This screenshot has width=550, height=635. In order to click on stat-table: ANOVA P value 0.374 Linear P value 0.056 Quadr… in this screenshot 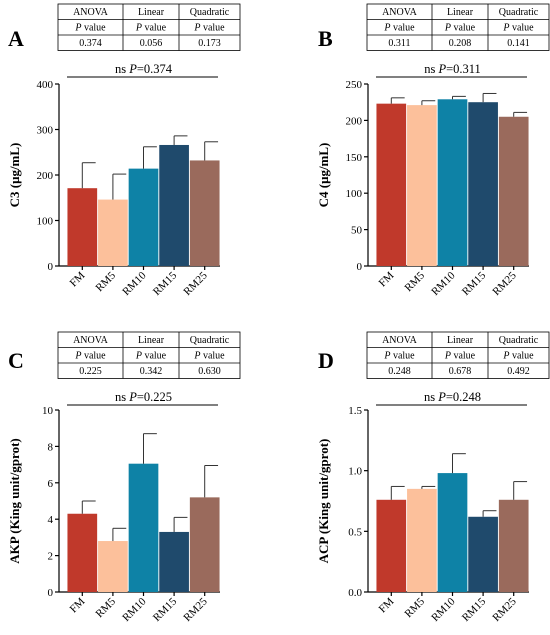, I will do `click(149, 27)`.